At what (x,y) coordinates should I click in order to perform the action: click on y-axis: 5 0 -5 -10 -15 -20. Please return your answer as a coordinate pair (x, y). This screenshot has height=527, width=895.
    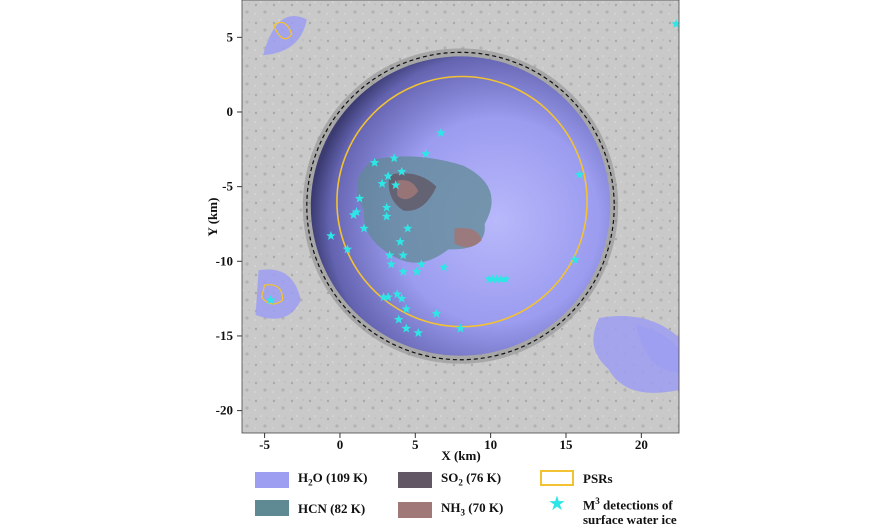
    Looking at the image, I should click on (229, 223).